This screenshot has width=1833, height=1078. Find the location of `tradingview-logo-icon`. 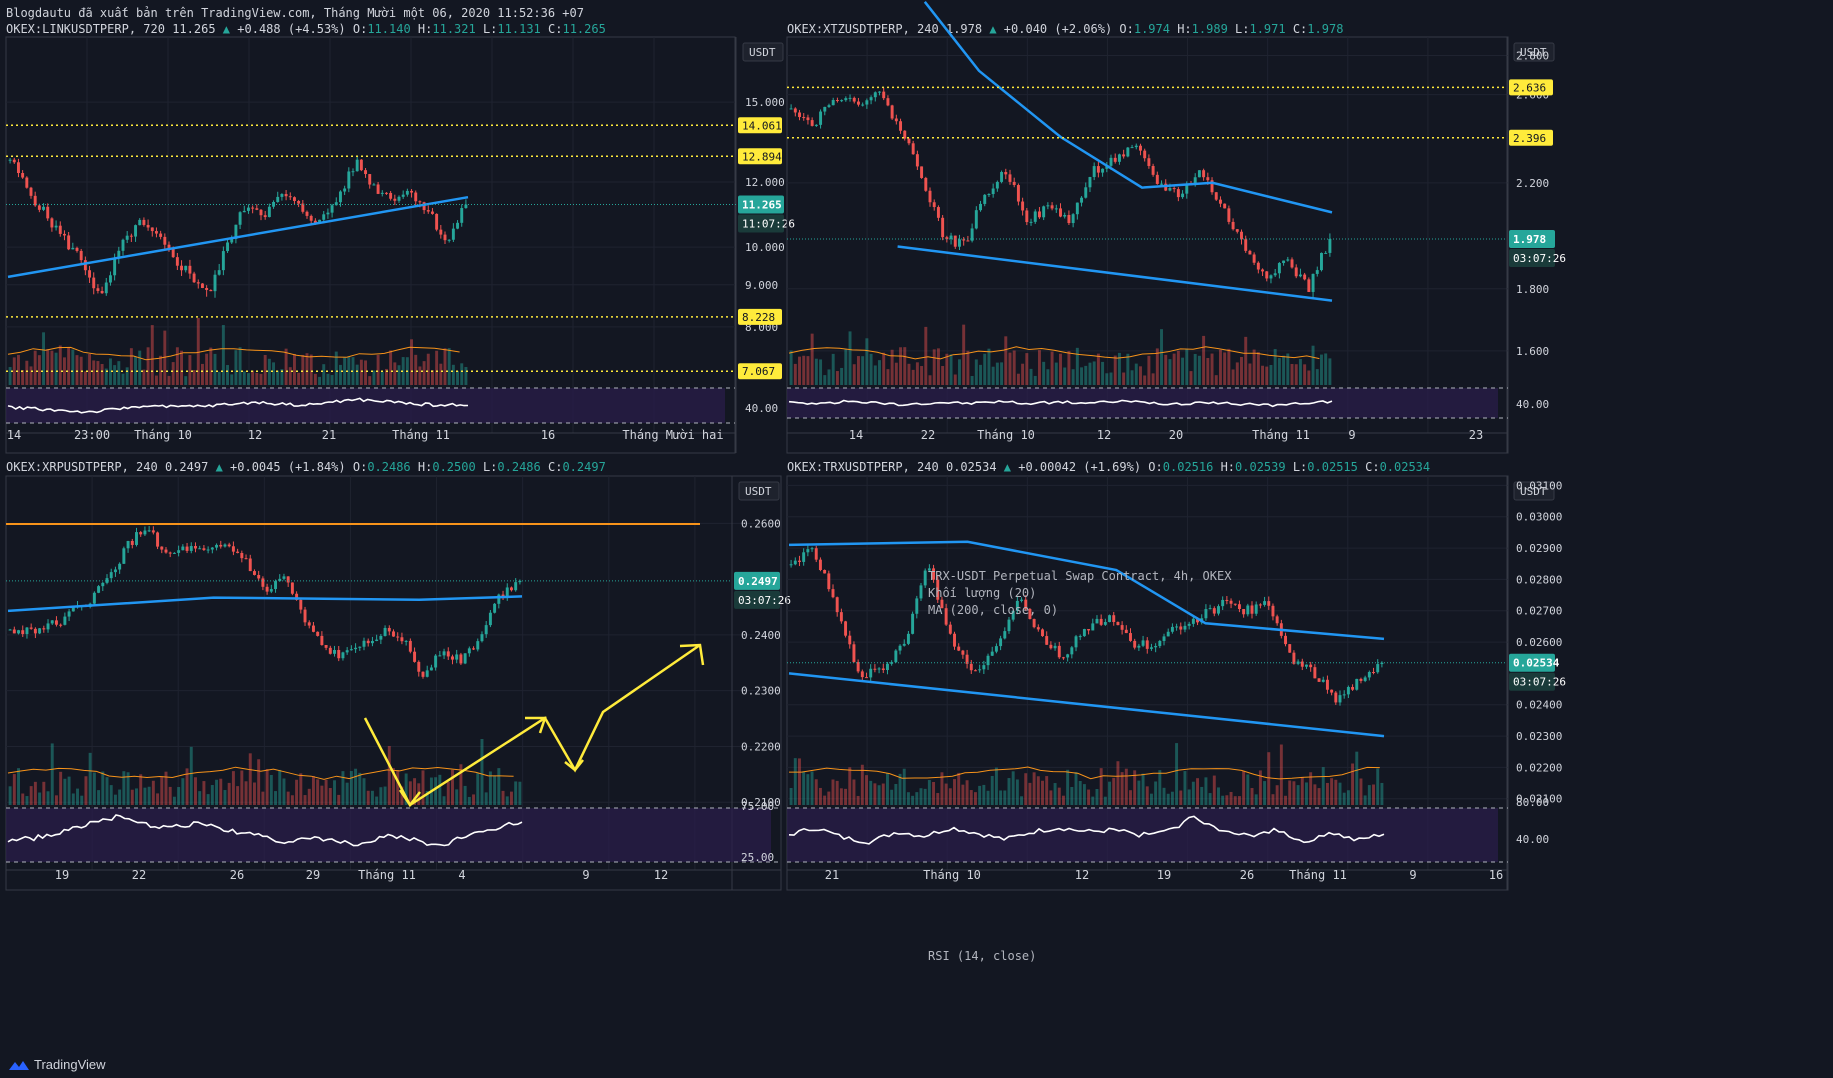

tradingview-logo-icon is located at coordinates (19, 1065).